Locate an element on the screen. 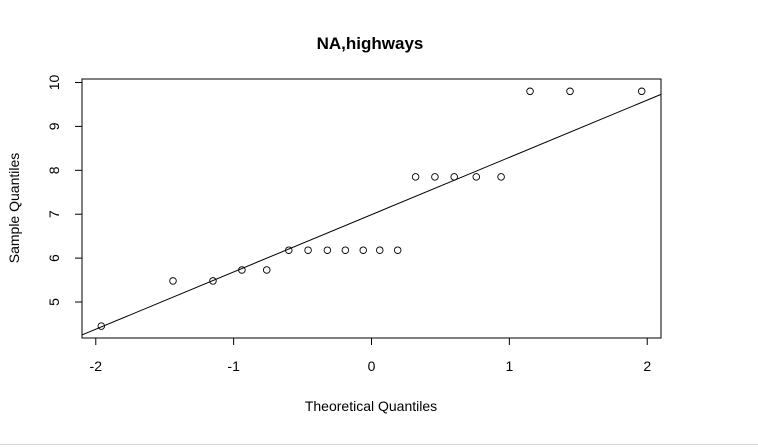 This screenshot has width=758, height=447. x-tick-label: -2 is located at coordinates (96, 366).